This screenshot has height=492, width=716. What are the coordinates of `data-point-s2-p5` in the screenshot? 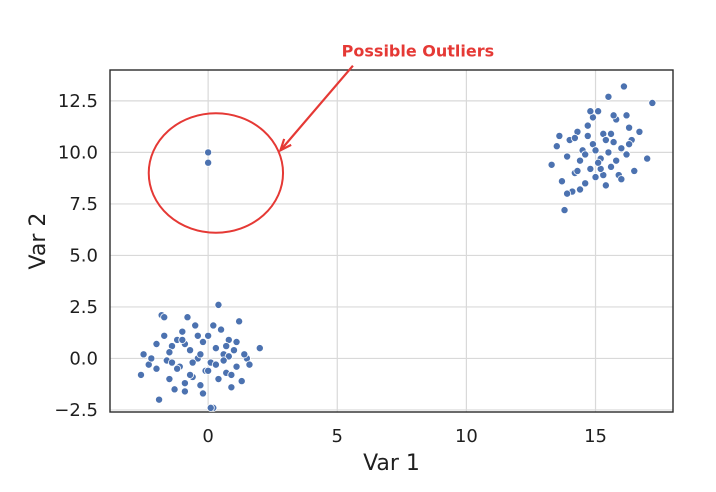 It's located at (567, 156).